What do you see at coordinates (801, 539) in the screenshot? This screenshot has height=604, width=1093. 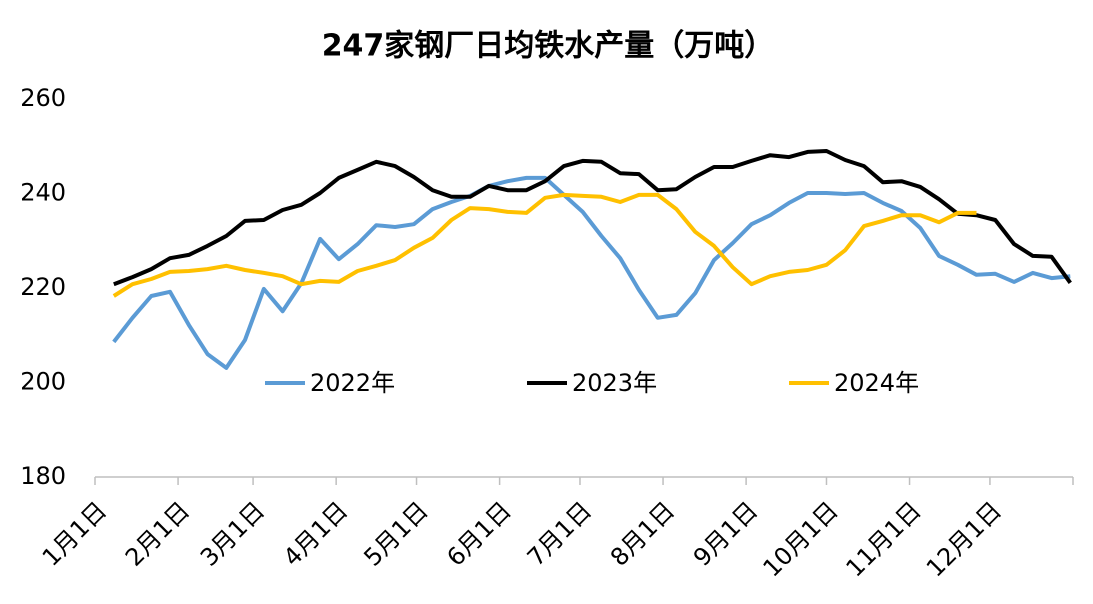 I see `x-tick-label: 10月1日` at bounding box center [801, 539].